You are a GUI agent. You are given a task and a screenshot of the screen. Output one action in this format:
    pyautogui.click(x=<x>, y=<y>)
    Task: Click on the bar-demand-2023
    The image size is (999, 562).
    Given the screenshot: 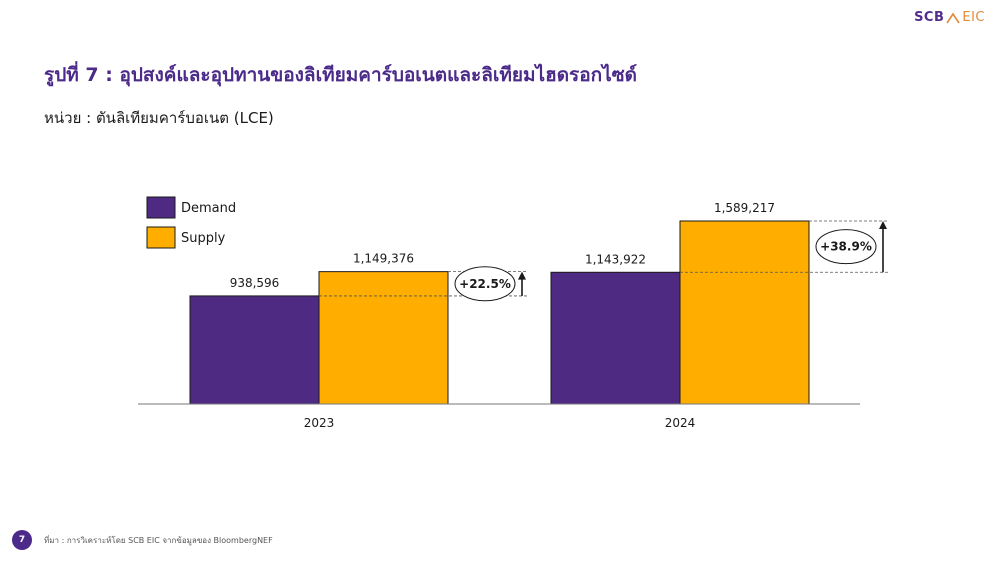 What is the action you would take?
    pyautogui.click(x=254, y=350)
    